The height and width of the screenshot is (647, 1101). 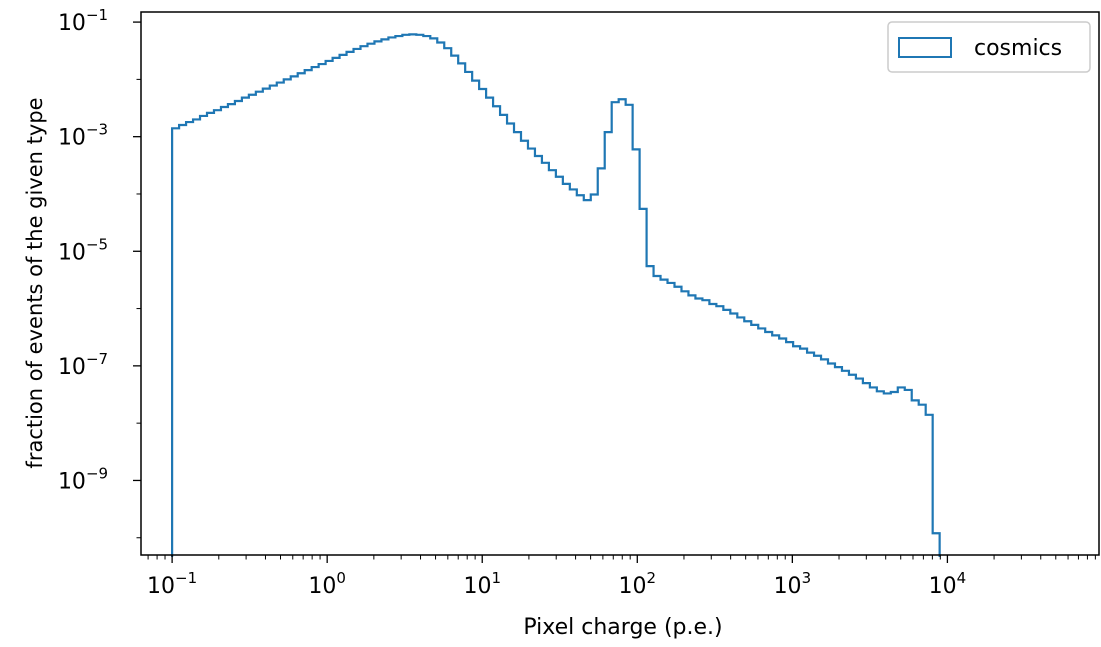 What do you see at coordinates (948, 584) in the screenshot?
I see `x-tick-label: 10⁴` at bounding box center [948, 584].